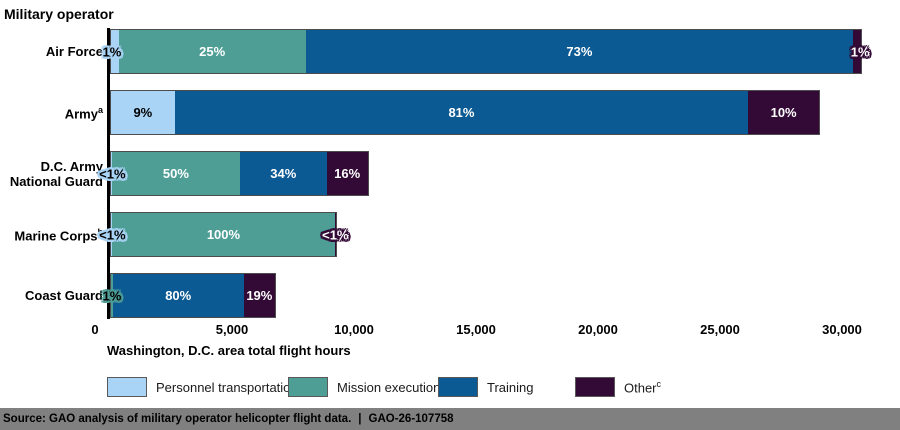 This screenshot has width=900, height=430. I want to click on bar-row-air-force: 25% 73% 1% 1%, so click(486, 51).